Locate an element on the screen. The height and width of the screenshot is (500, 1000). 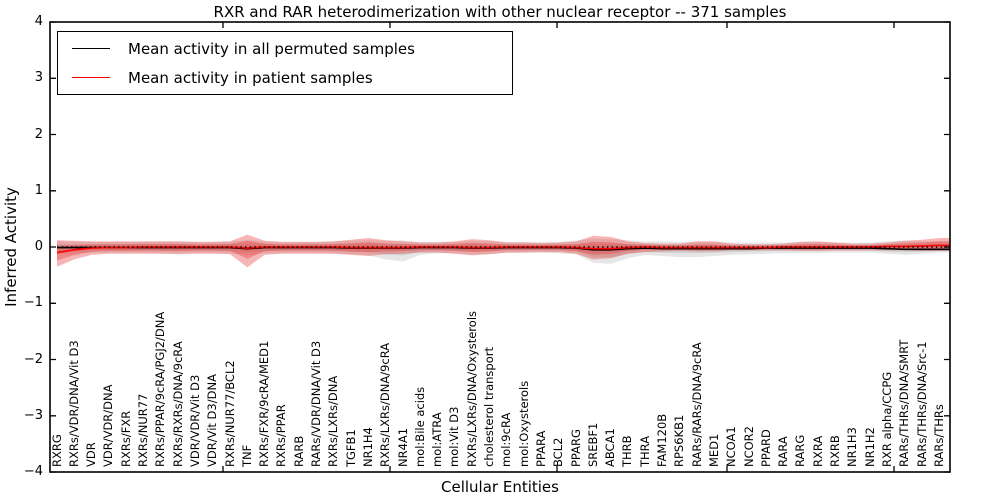
x-axis-label: Cellular Entities is located at coordinates (500, 487).